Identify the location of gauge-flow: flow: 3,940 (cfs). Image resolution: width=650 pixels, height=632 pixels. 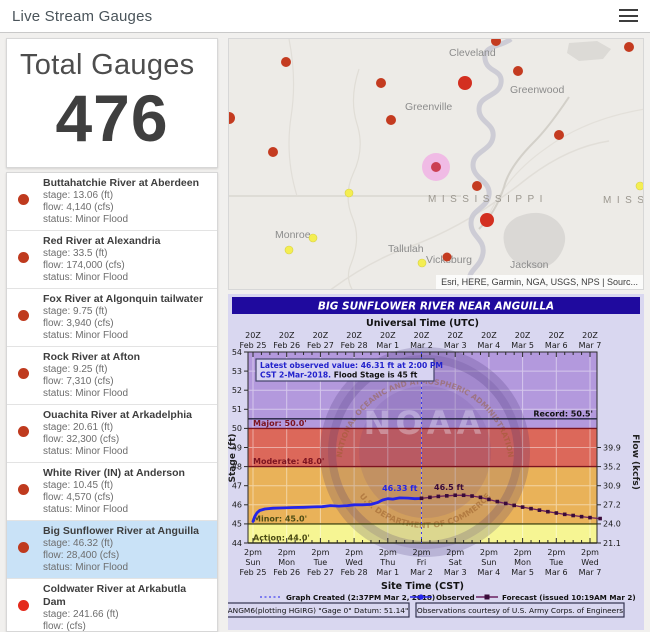
(78, 323).